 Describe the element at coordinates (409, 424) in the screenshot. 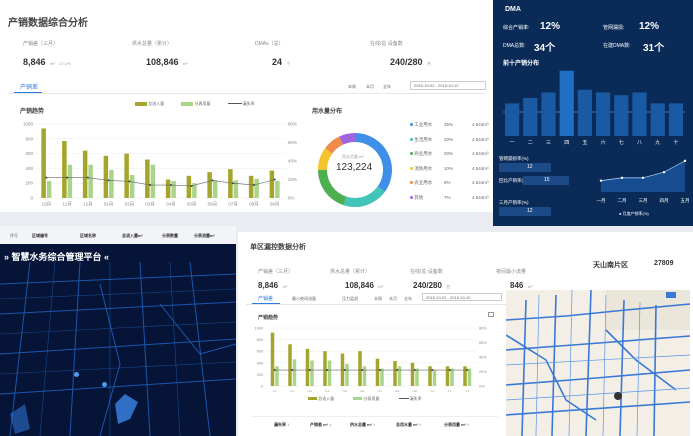

I see `column-header: 总用水量 m³ ↕` at that location.